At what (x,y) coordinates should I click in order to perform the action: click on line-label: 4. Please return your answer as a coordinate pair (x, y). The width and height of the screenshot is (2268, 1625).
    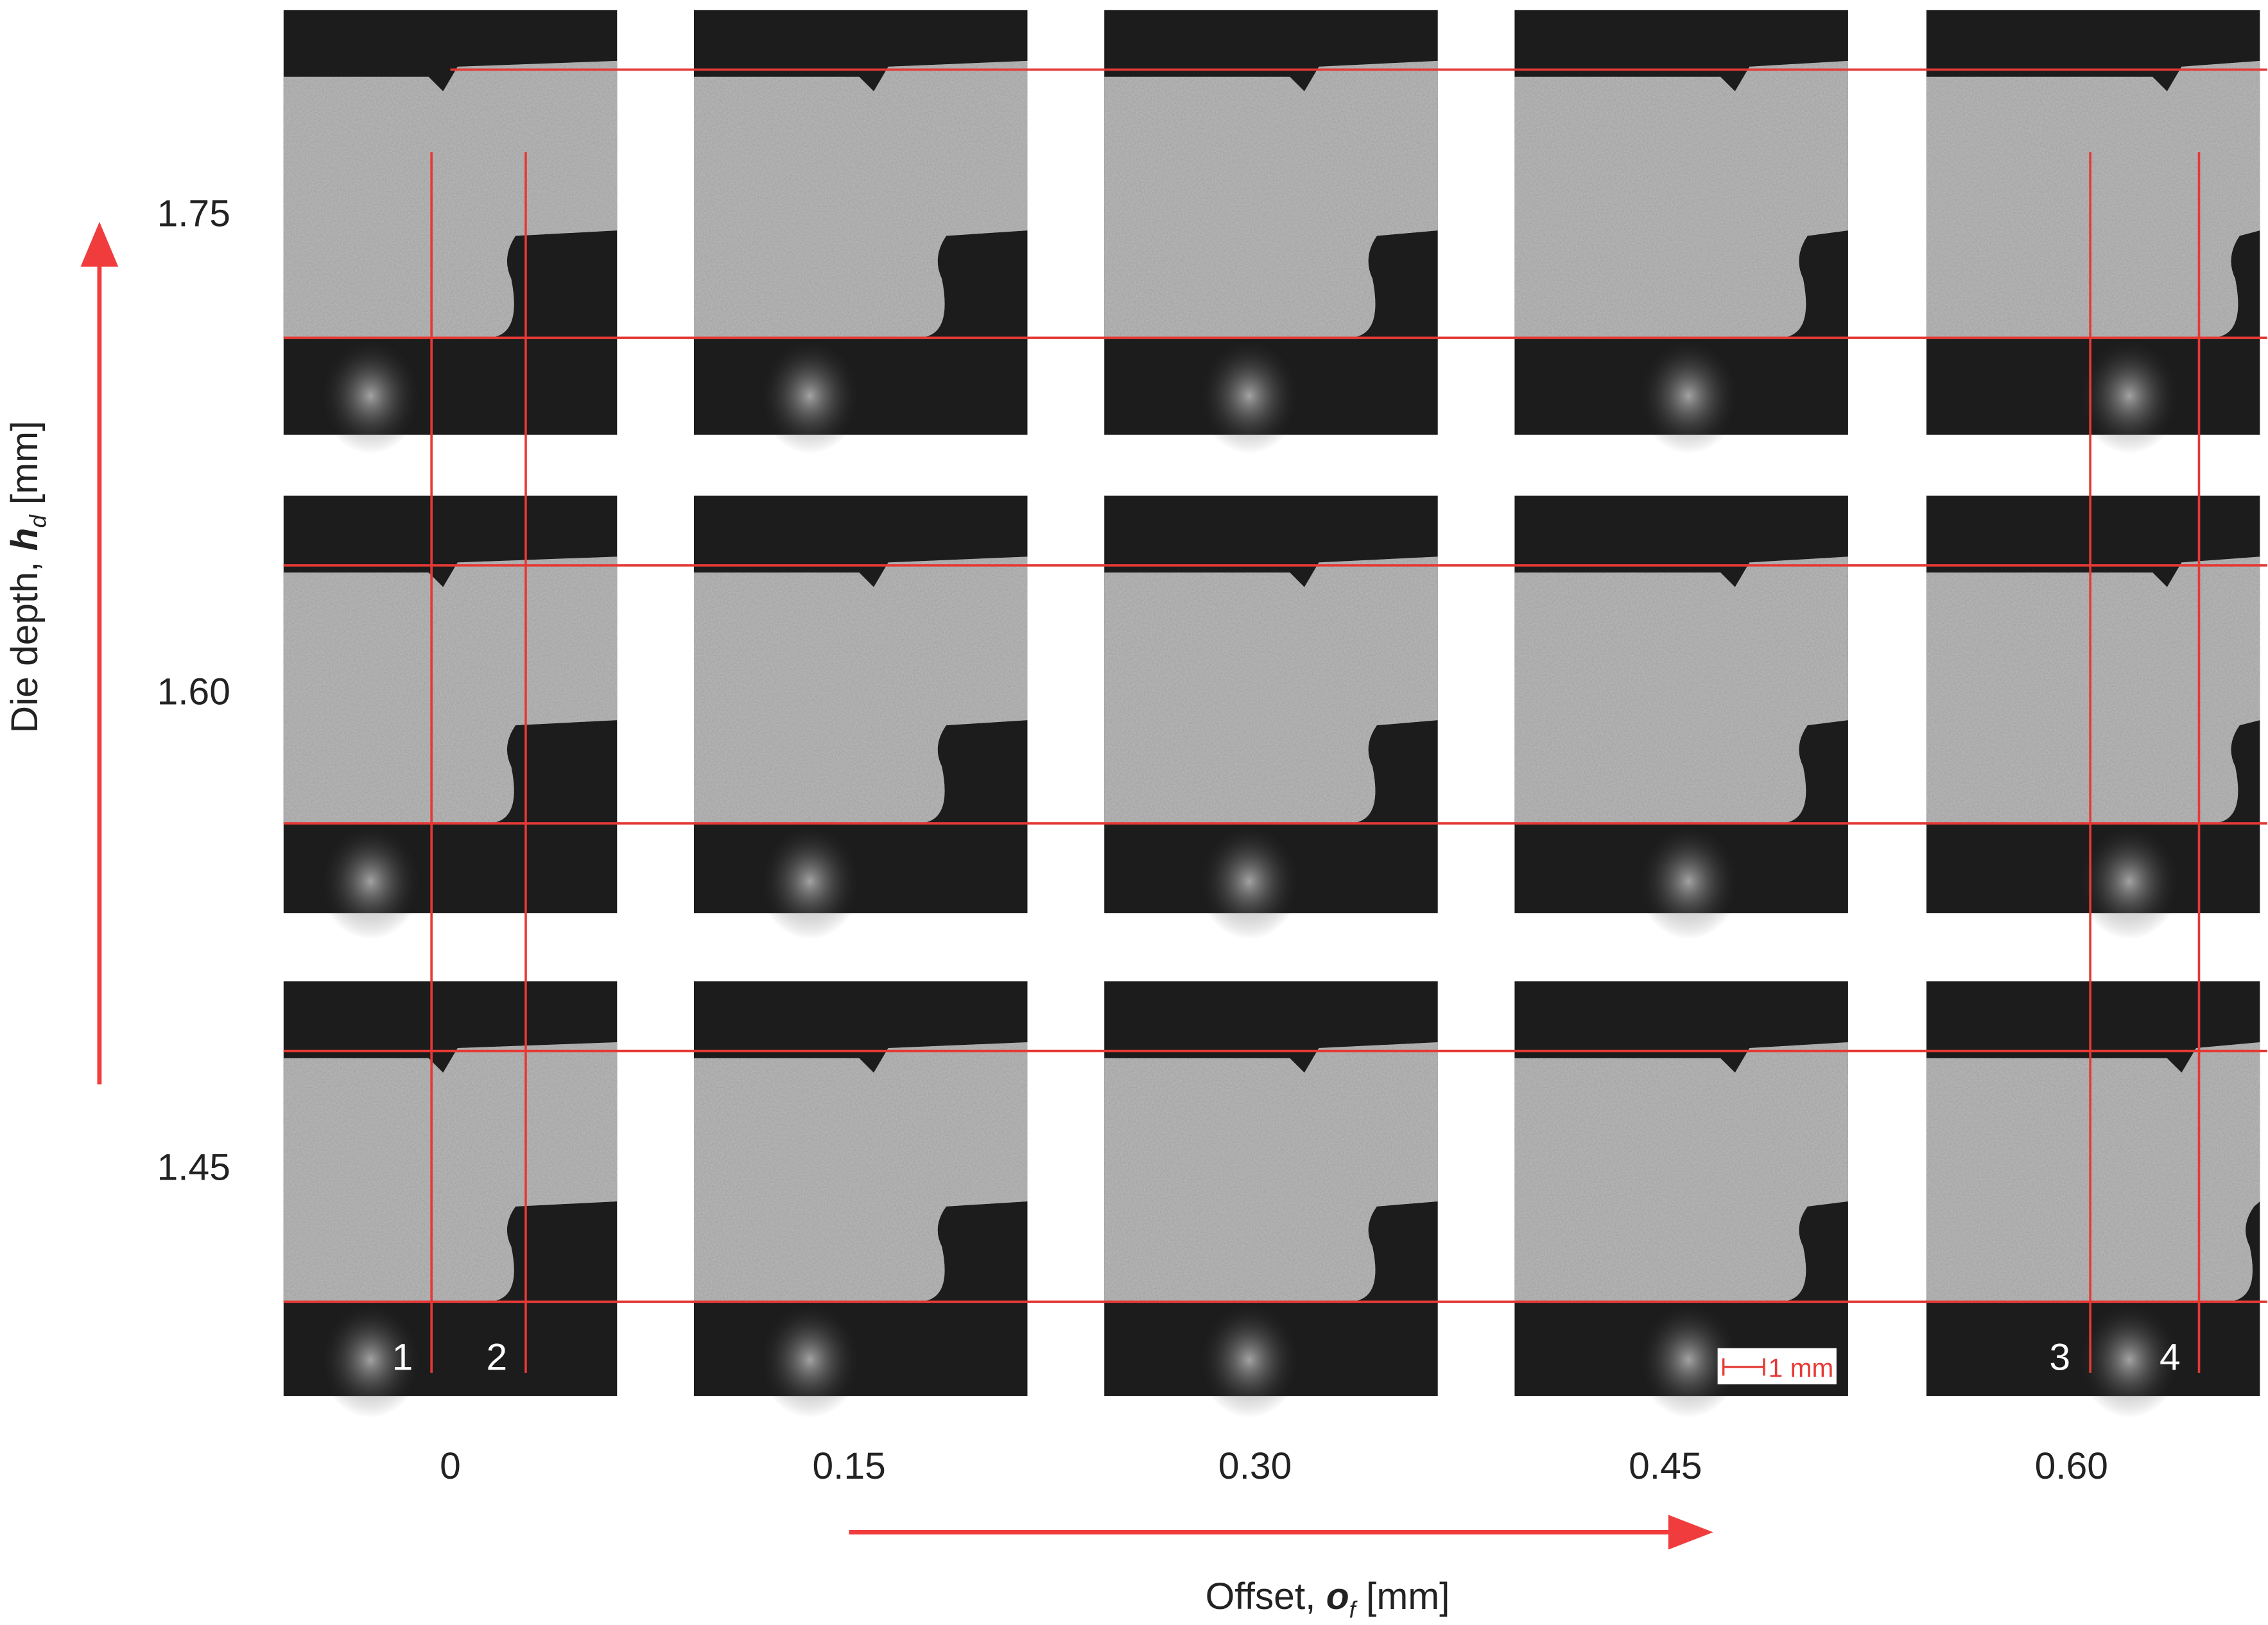
    Looking at the image, I should click on (2170, 1357).